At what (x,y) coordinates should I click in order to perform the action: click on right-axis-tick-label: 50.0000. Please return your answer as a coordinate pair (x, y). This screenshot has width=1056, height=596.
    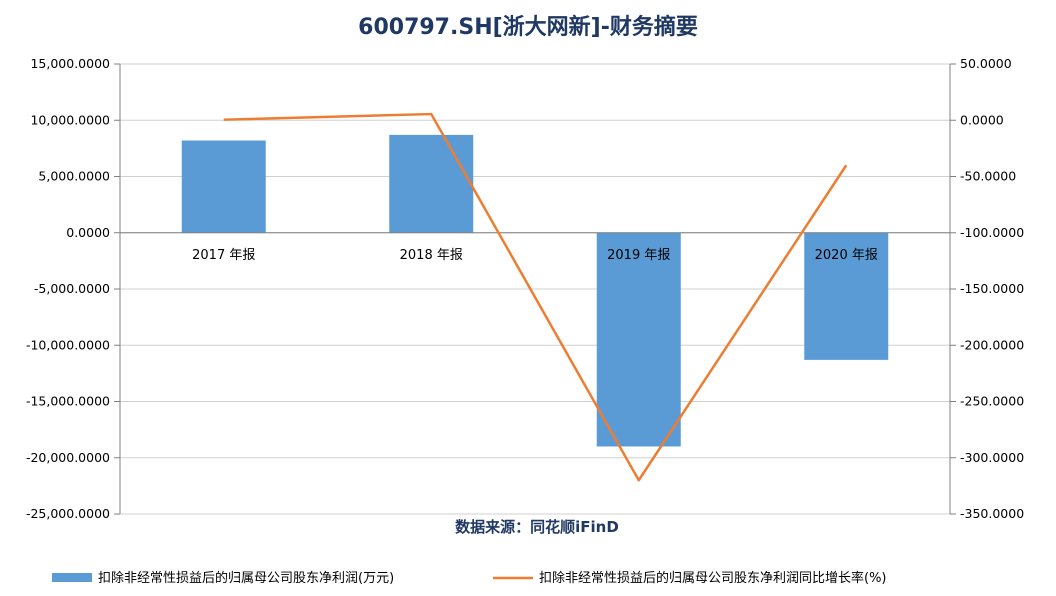
    Looking at the image, I should click on (986, 63).